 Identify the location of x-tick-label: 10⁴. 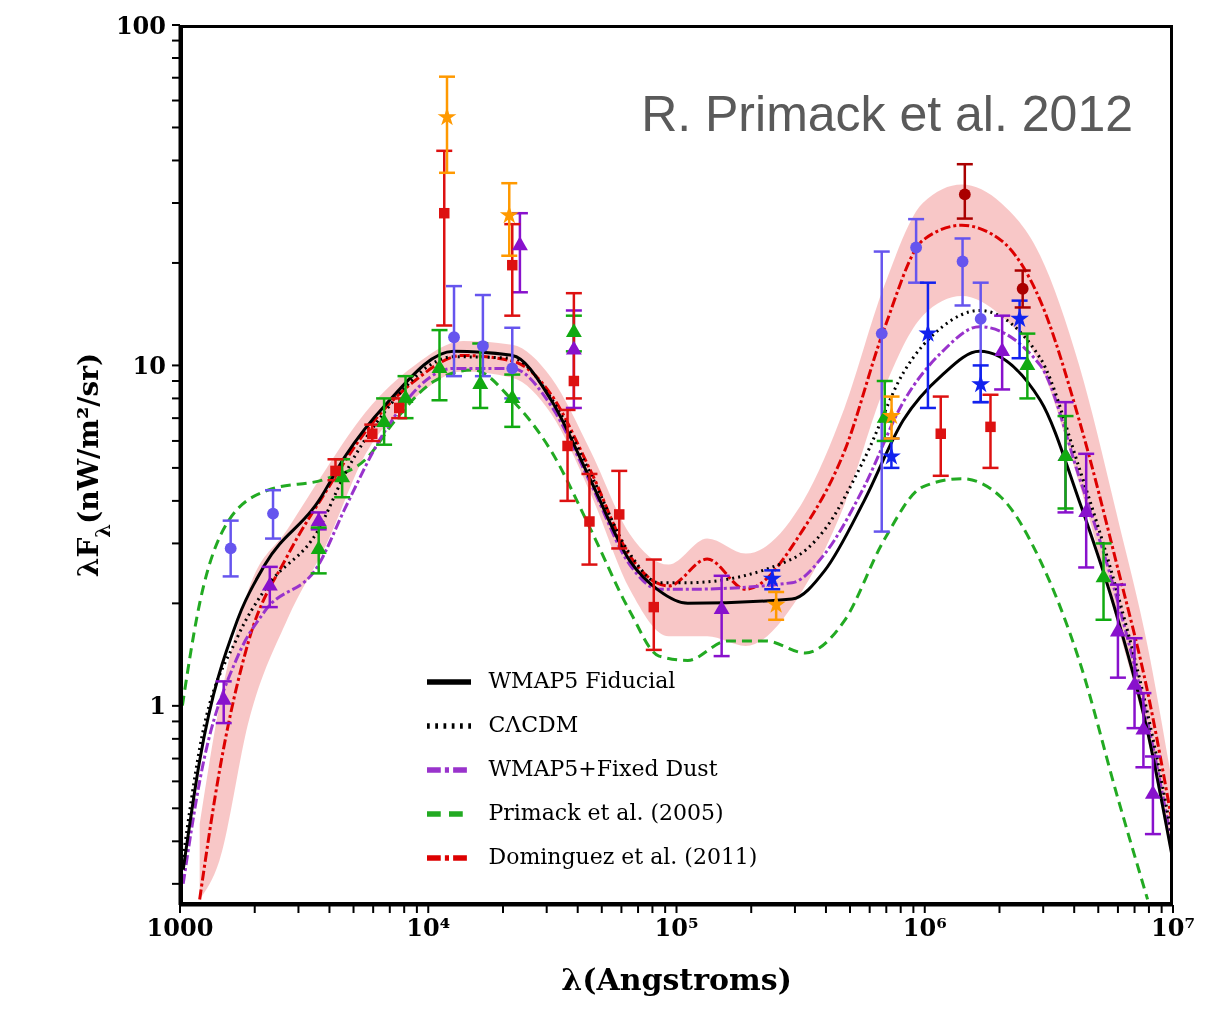
(428, 928).